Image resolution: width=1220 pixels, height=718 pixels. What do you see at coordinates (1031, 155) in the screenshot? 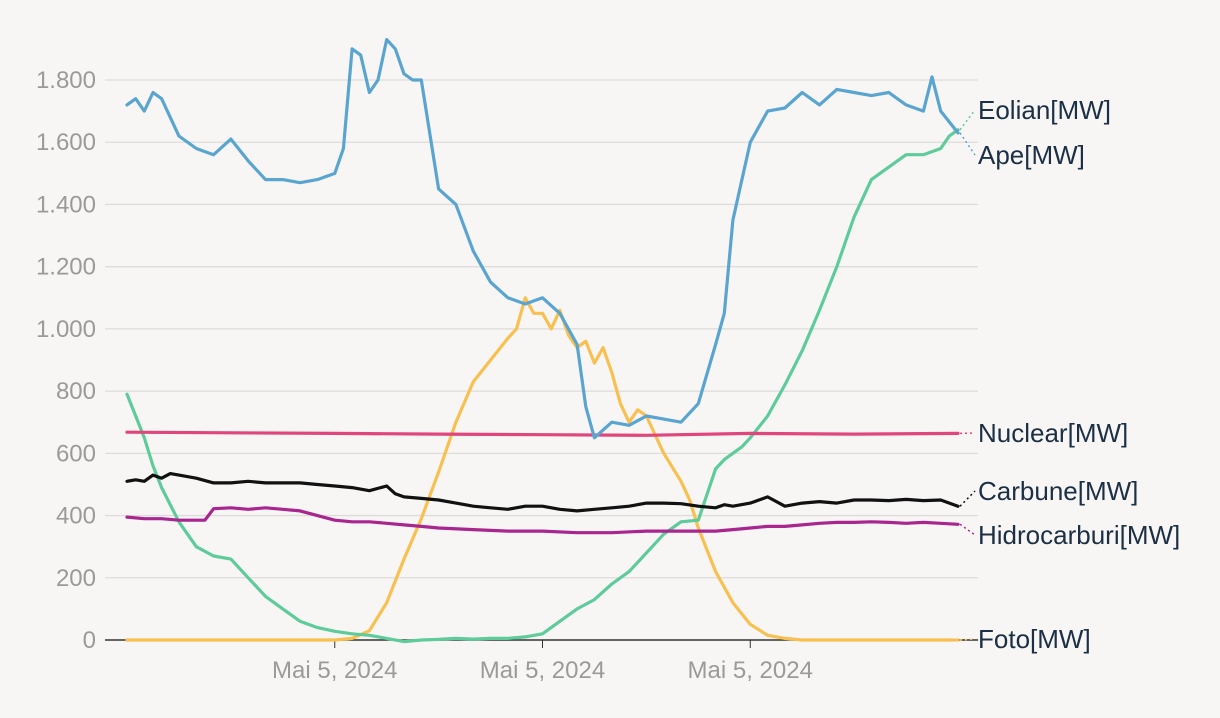
I see `series-label-ape: Ape[MW]` at bounding box center [1031, 155].